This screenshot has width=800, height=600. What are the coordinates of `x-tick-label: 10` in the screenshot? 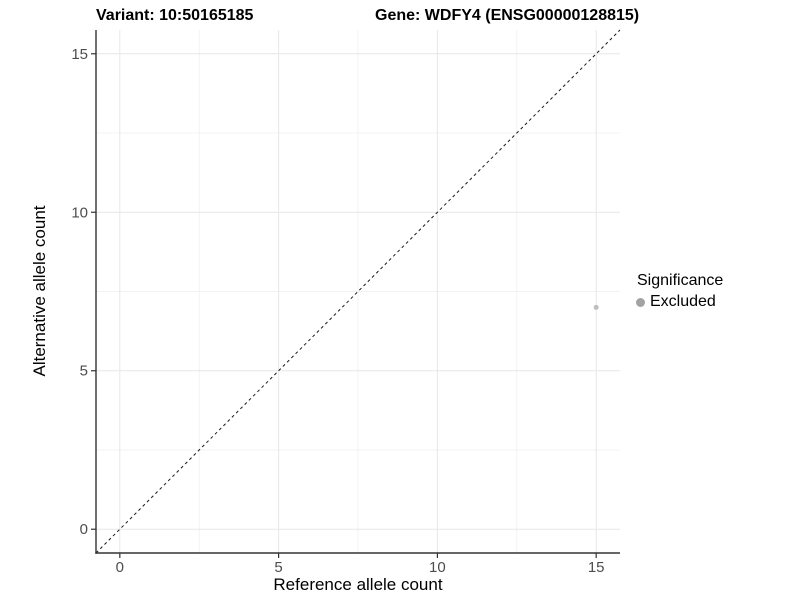 It's located at (437, 567).